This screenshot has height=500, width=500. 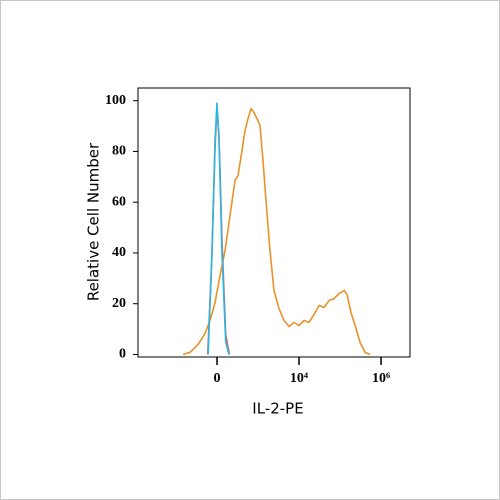 I want to click on y-tick-label: 20, so click(x=119, y=303).